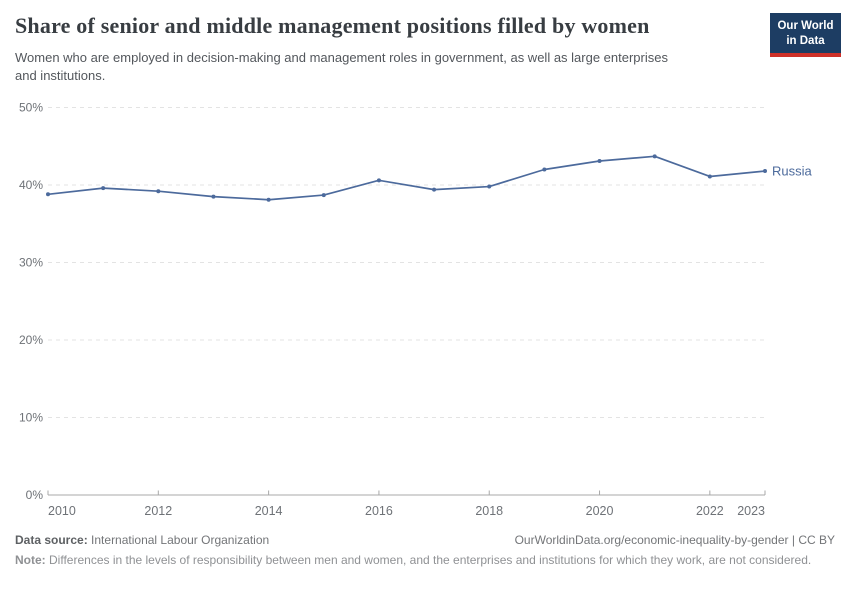 Image resolution: width=850 pixels, height=600 pixels. Describe the element at coordinates (710, 511) in the screenshot. I see `x-tick-label: 2022` at that location.